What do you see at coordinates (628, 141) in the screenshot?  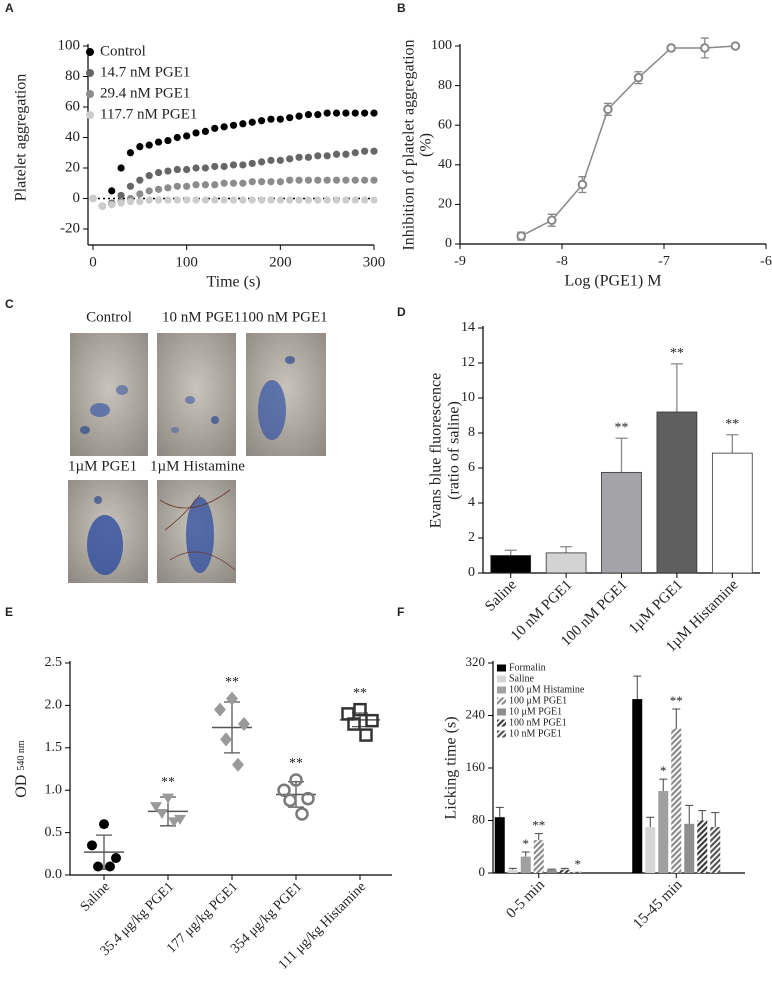 I see `fit-line` at bounding box center [628, 141].